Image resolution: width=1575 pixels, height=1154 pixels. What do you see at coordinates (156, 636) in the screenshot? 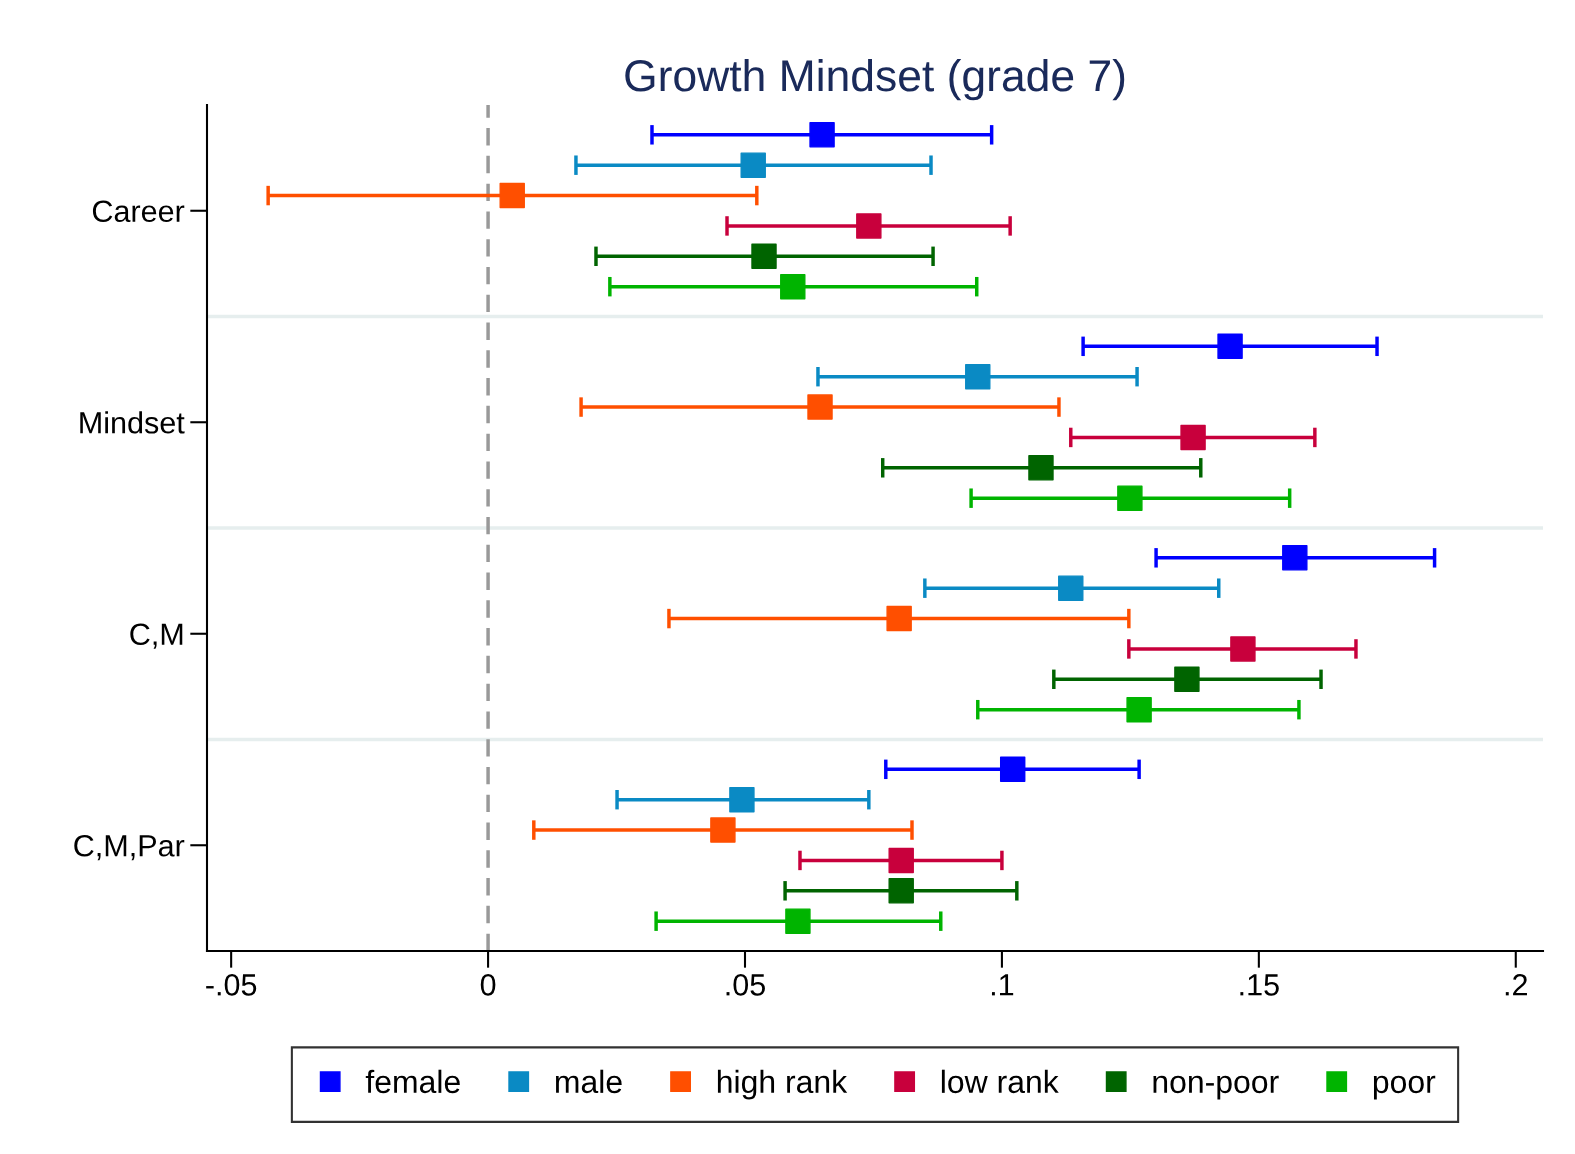
I see `y-tick-label: C,M` at bounding box center [156, 636].